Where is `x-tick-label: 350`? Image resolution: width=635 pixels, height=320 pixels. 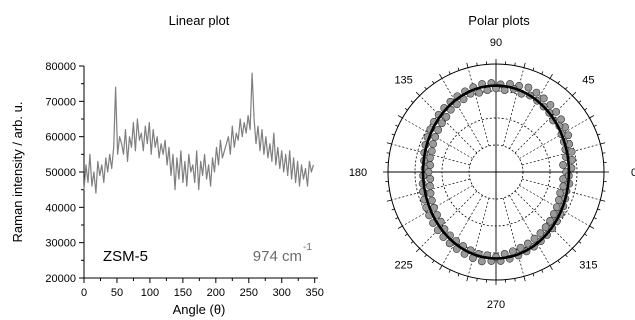 x-tick-label: 350 is located at coordinates (315, 293).